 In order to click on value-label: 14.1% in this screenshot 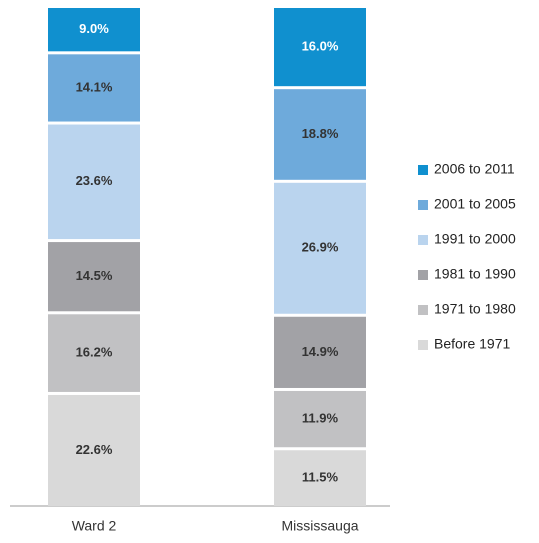, I will do `click(94, 86)`.